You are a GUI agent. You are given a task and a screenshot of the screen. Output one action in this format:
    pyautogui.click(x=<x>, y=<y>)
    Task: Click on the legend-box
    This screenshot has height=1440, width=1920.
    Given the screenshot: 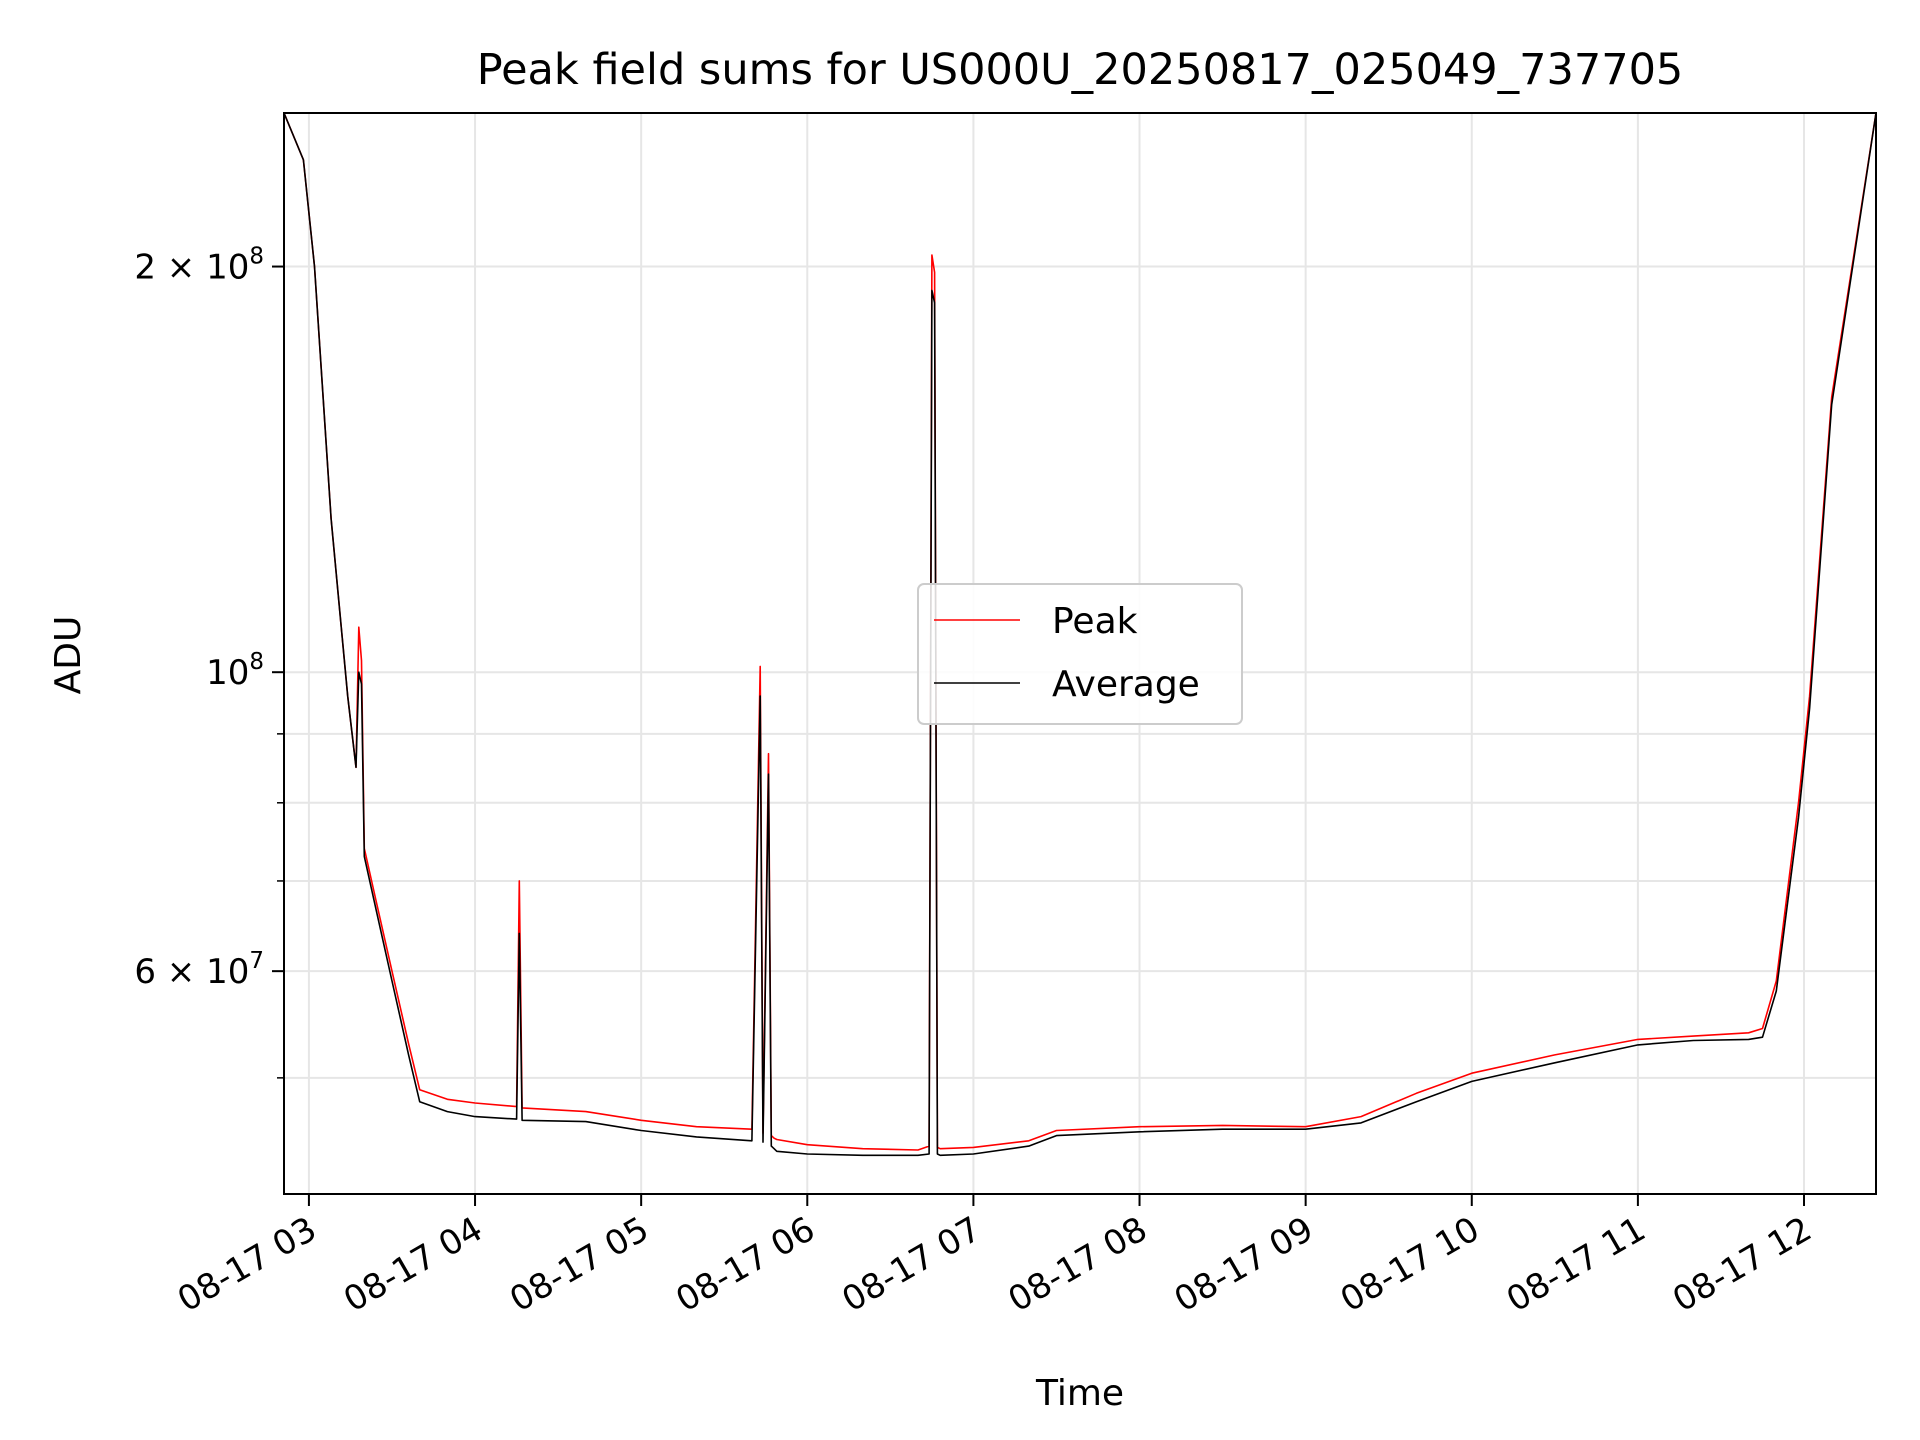 What is the action you would take?
    pyautogui.click(x=1080, y=654)
    